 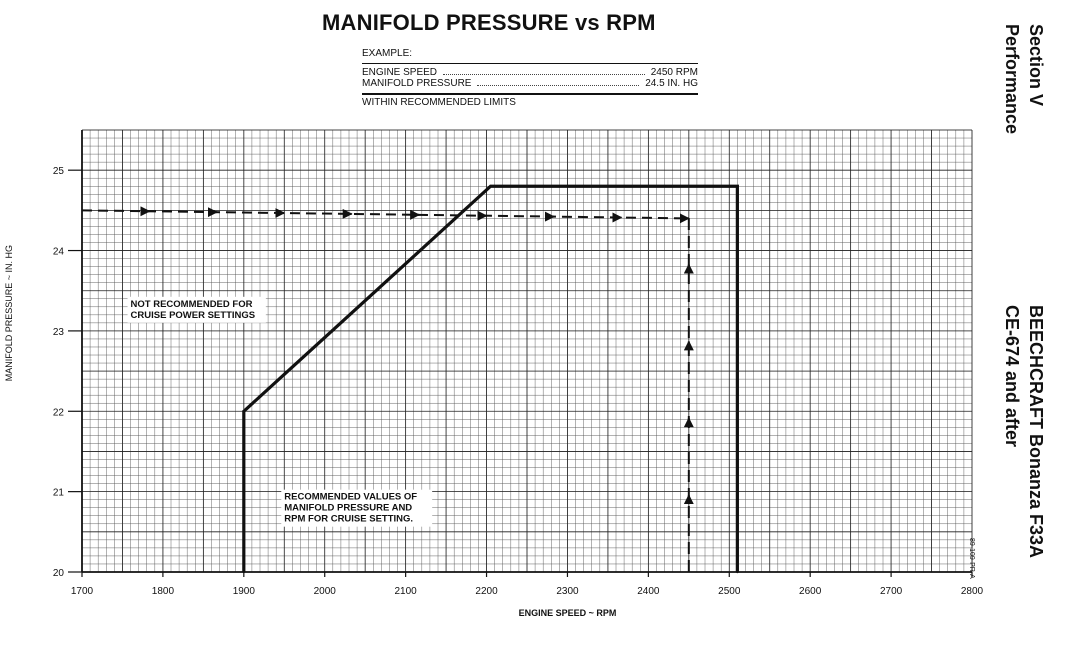 What do you see at coordinates (567, 591) in the screenshot?
I see `x-tick-label: 2300` at bounding box center [567, 591].